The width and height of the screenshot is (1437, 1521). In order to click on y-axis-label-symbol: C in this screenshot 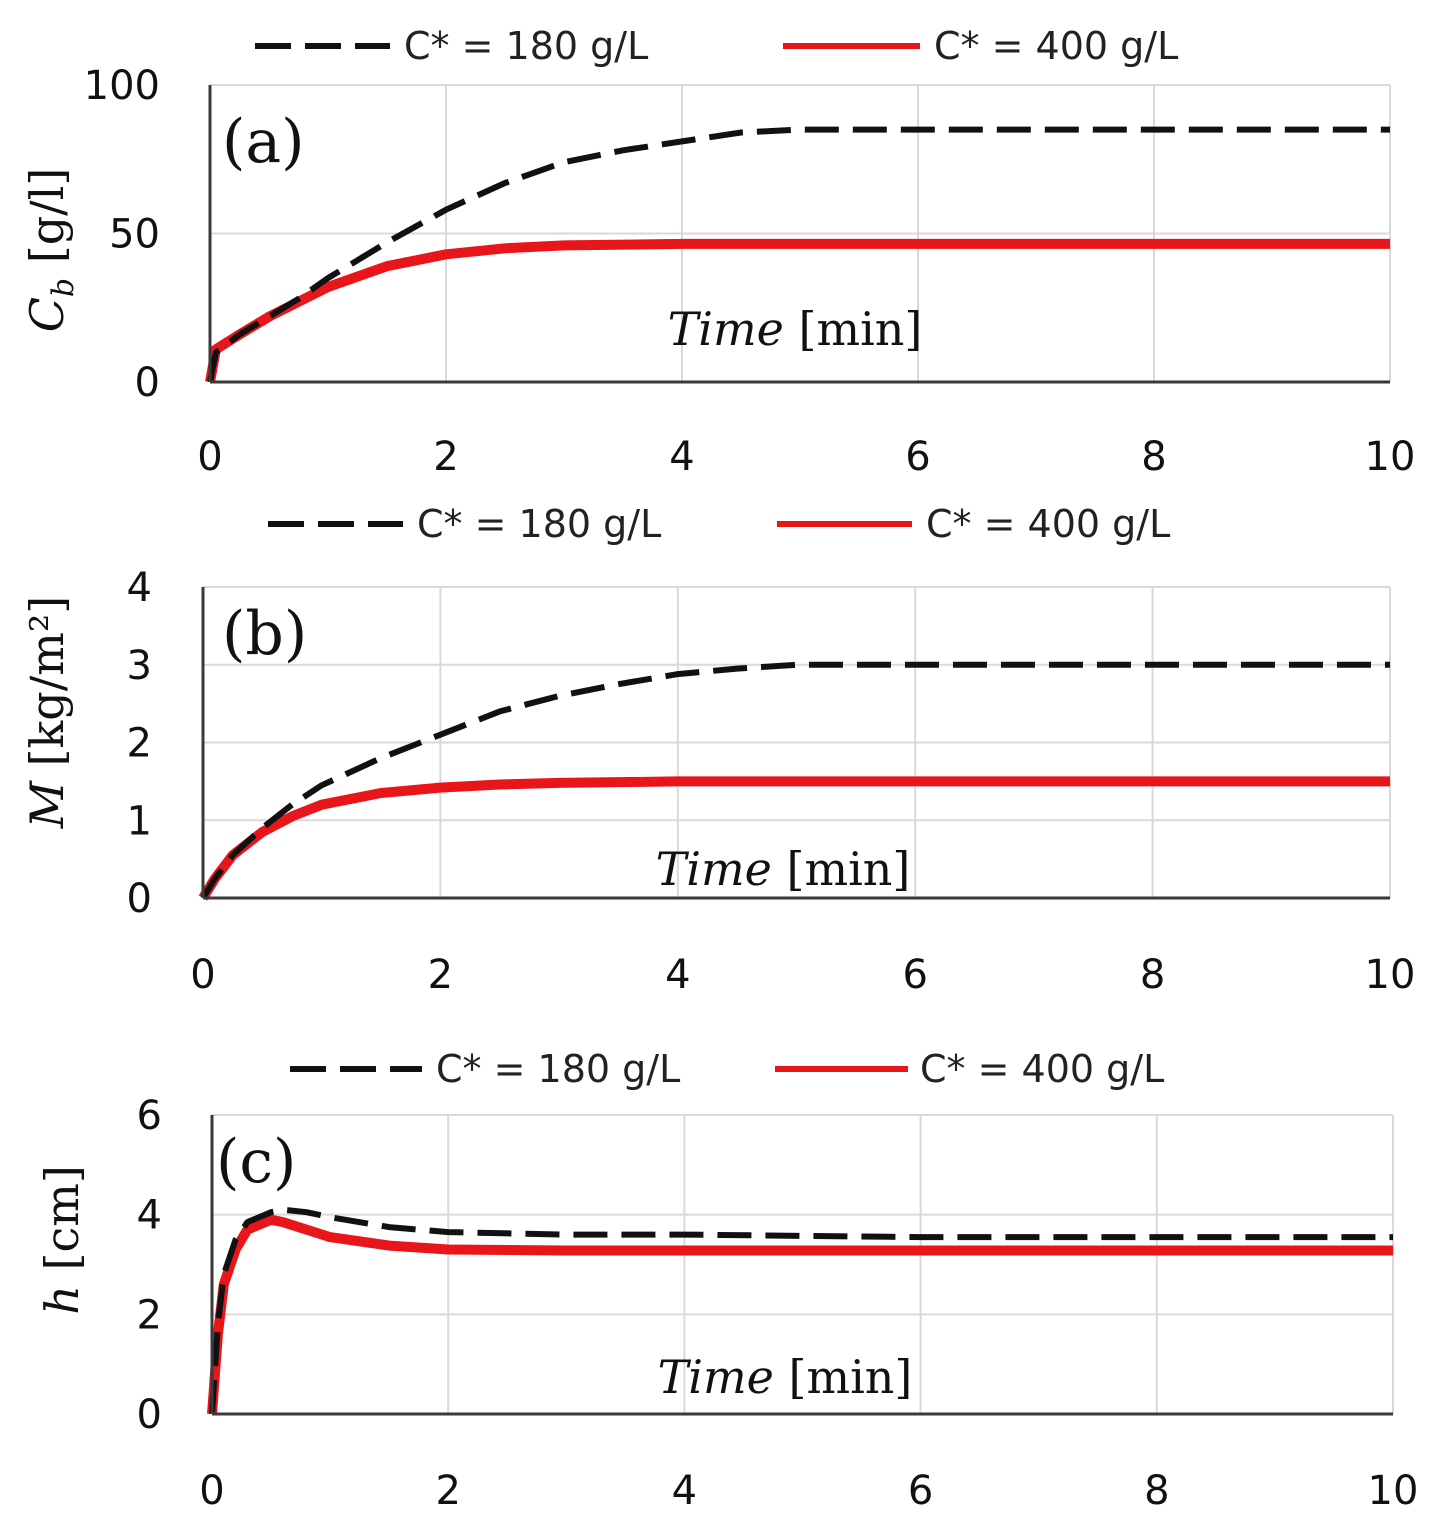, I will do `click(47, 314)`.